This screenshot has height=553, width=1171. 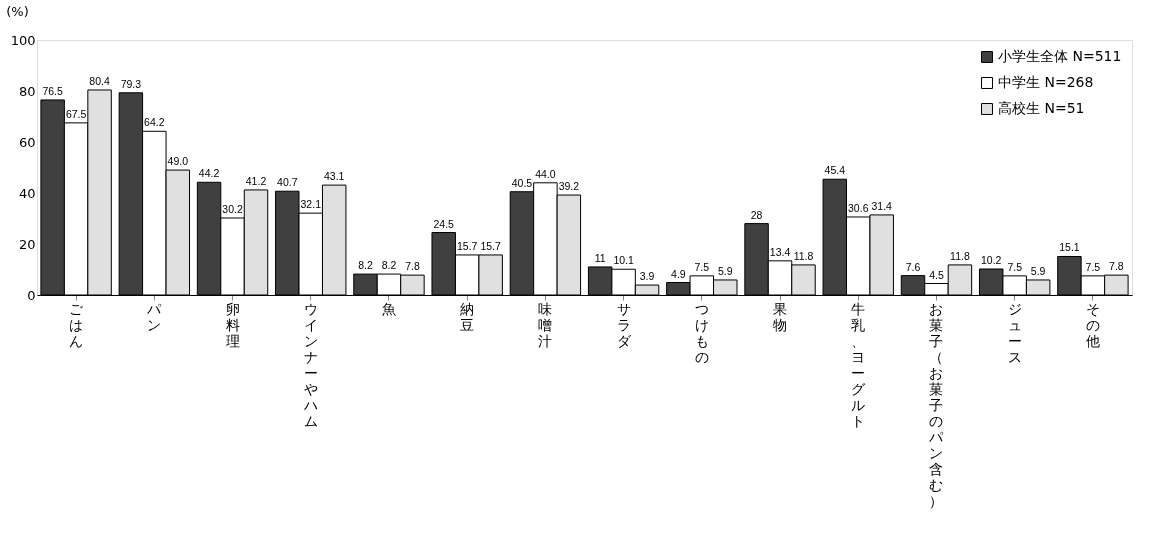 I want to click on data-label: 7.6, so click(x=913, y=266).